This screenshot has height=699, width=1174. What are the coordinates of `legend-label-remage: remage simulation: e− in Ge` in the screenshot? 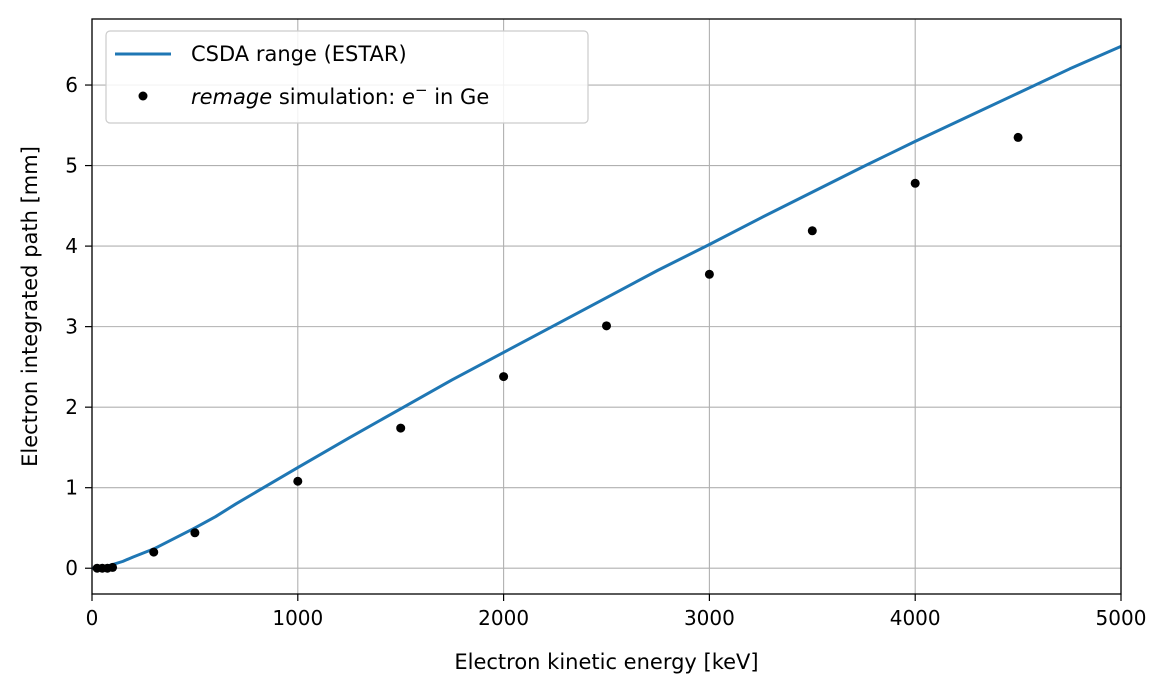 It's located at (340, 95).